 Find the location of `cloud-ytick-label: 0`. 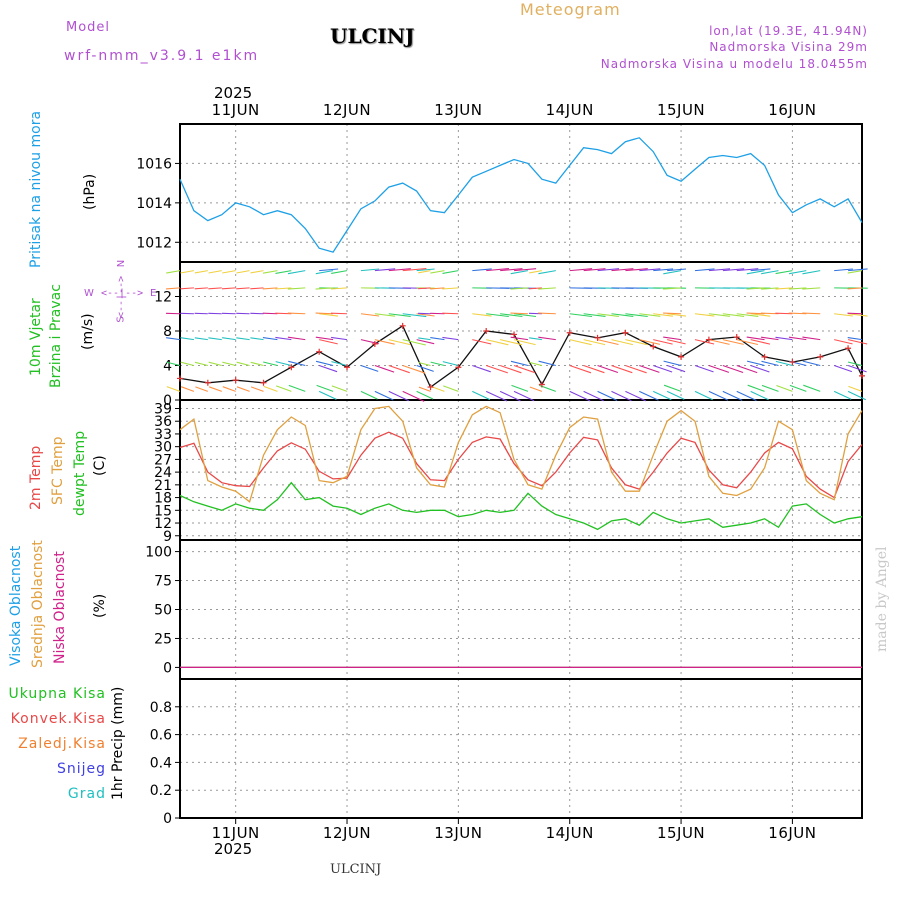

cloud-ytick-label: 0 is located at coordinates (167, 668).